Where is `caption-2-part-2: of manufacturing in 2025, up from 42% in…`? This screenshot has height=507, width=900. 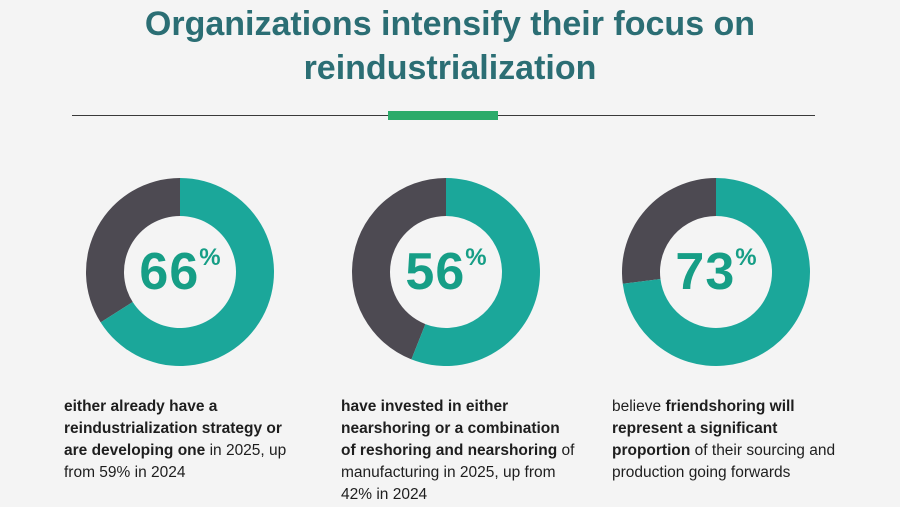
caption-2-part-2: of manufacturing in 2025, up from 42% in… is located at coordinates (458, 472).